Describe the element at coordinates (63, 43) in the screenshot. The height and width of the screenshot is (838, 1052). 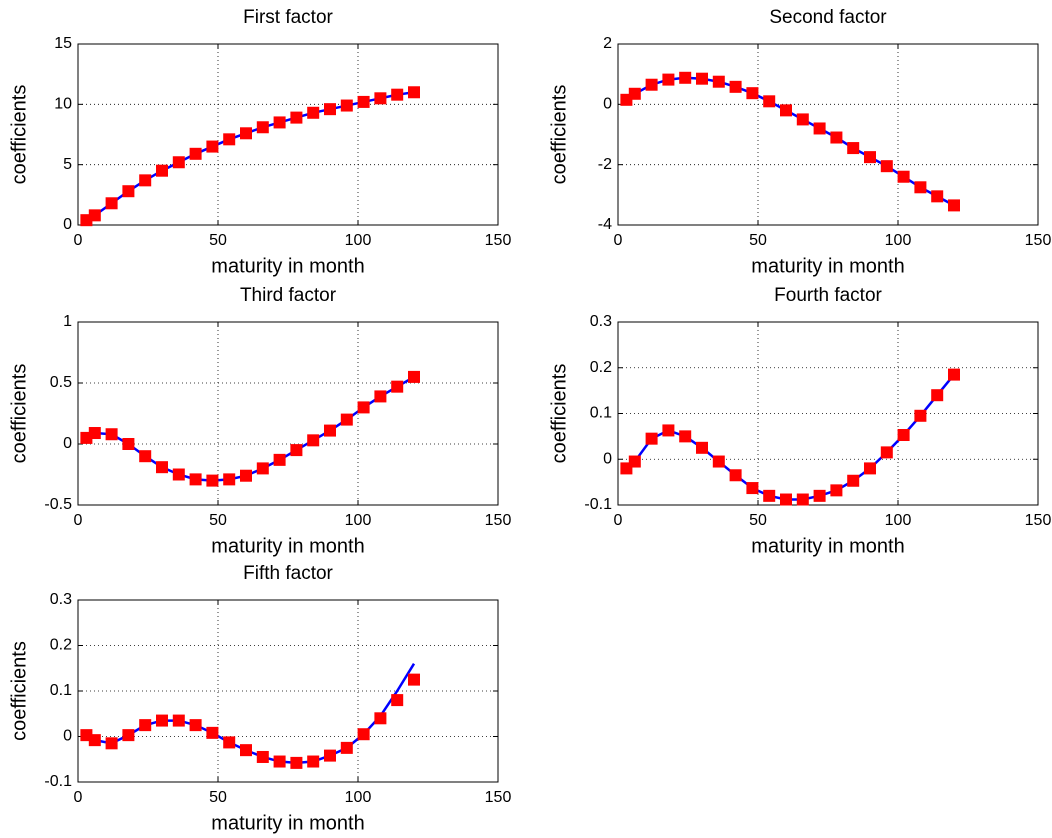
I see `y-tick-label: 15` at that location.